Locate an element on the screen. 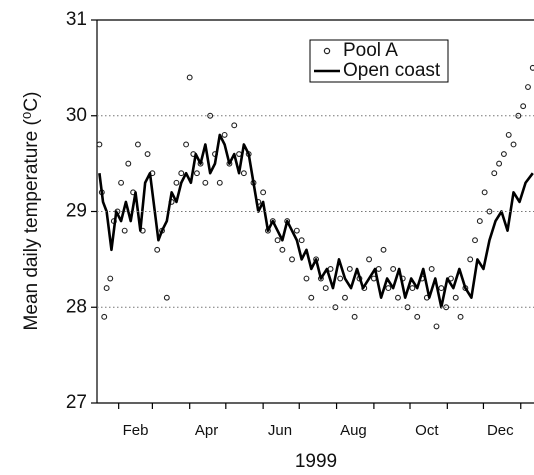 This screenshot has height=475, width=534. y-tick-label: 29 is located at coordinates (76, 211).